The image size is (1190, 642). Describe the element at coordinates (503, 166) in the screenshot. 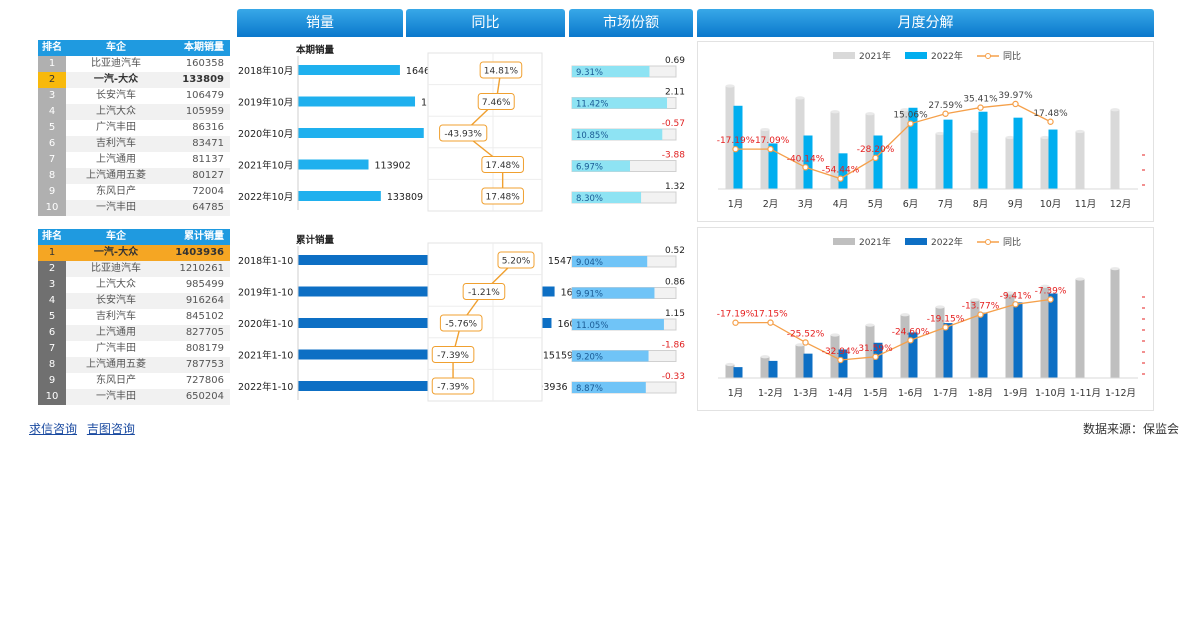

I see `yoy-label: 17.48%` at that location.